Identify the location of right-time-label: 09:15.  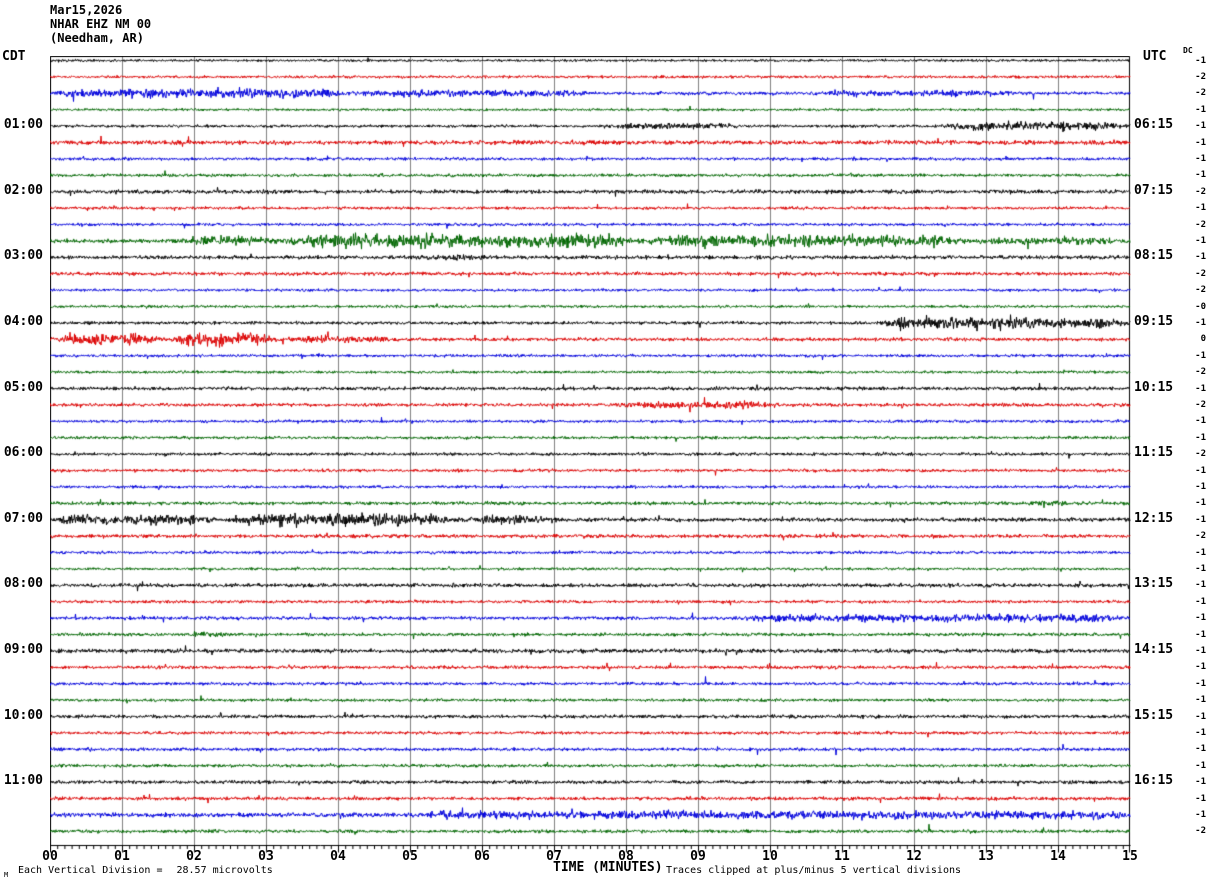
(1154, 321).